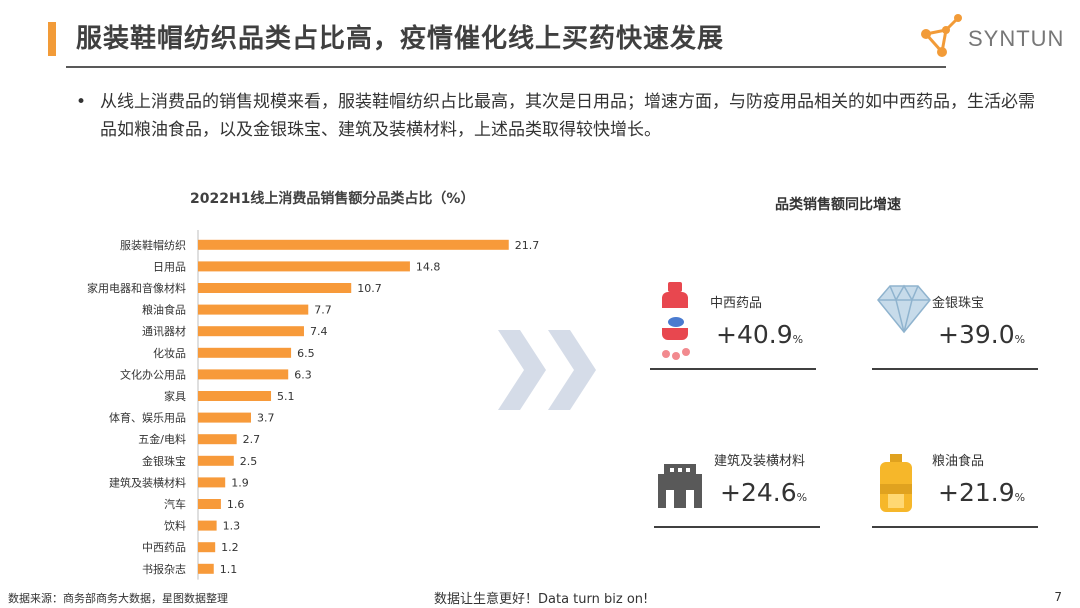  I want to click on category-label: 日用品, so click(169, 266).